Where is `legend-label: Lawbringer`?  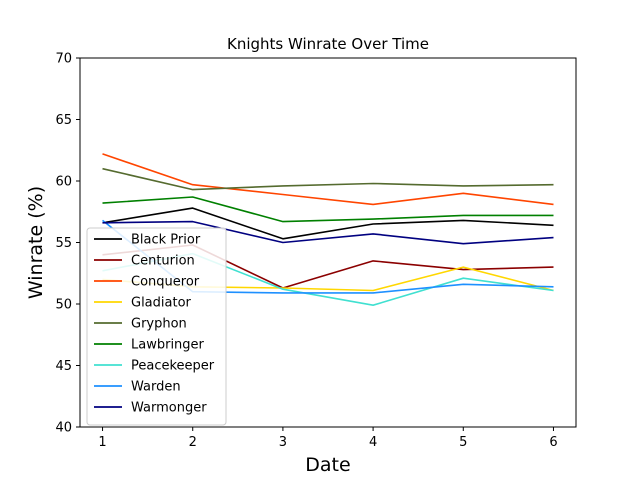 legend-label: Lawbringer is located at coordinates (168, 345).